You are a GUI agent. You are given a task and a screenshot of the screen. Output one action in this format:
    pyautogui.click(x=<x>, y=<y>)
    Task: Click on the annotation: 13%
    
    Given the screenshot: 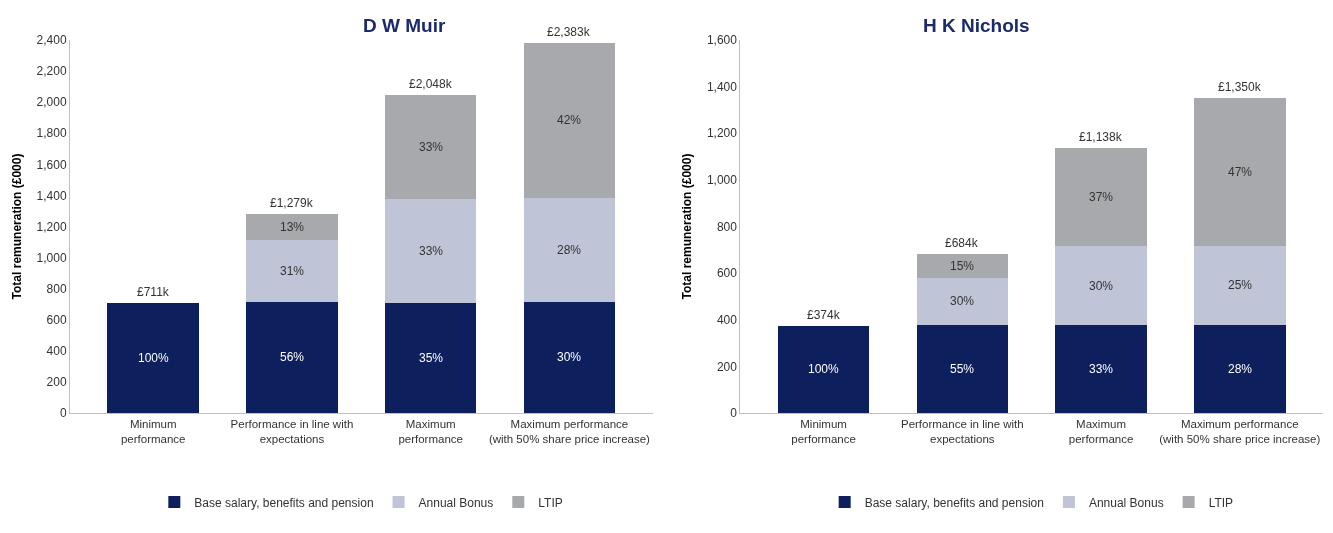 What is the action you would take?
    pyautogui.click(x=292, y=227)
    